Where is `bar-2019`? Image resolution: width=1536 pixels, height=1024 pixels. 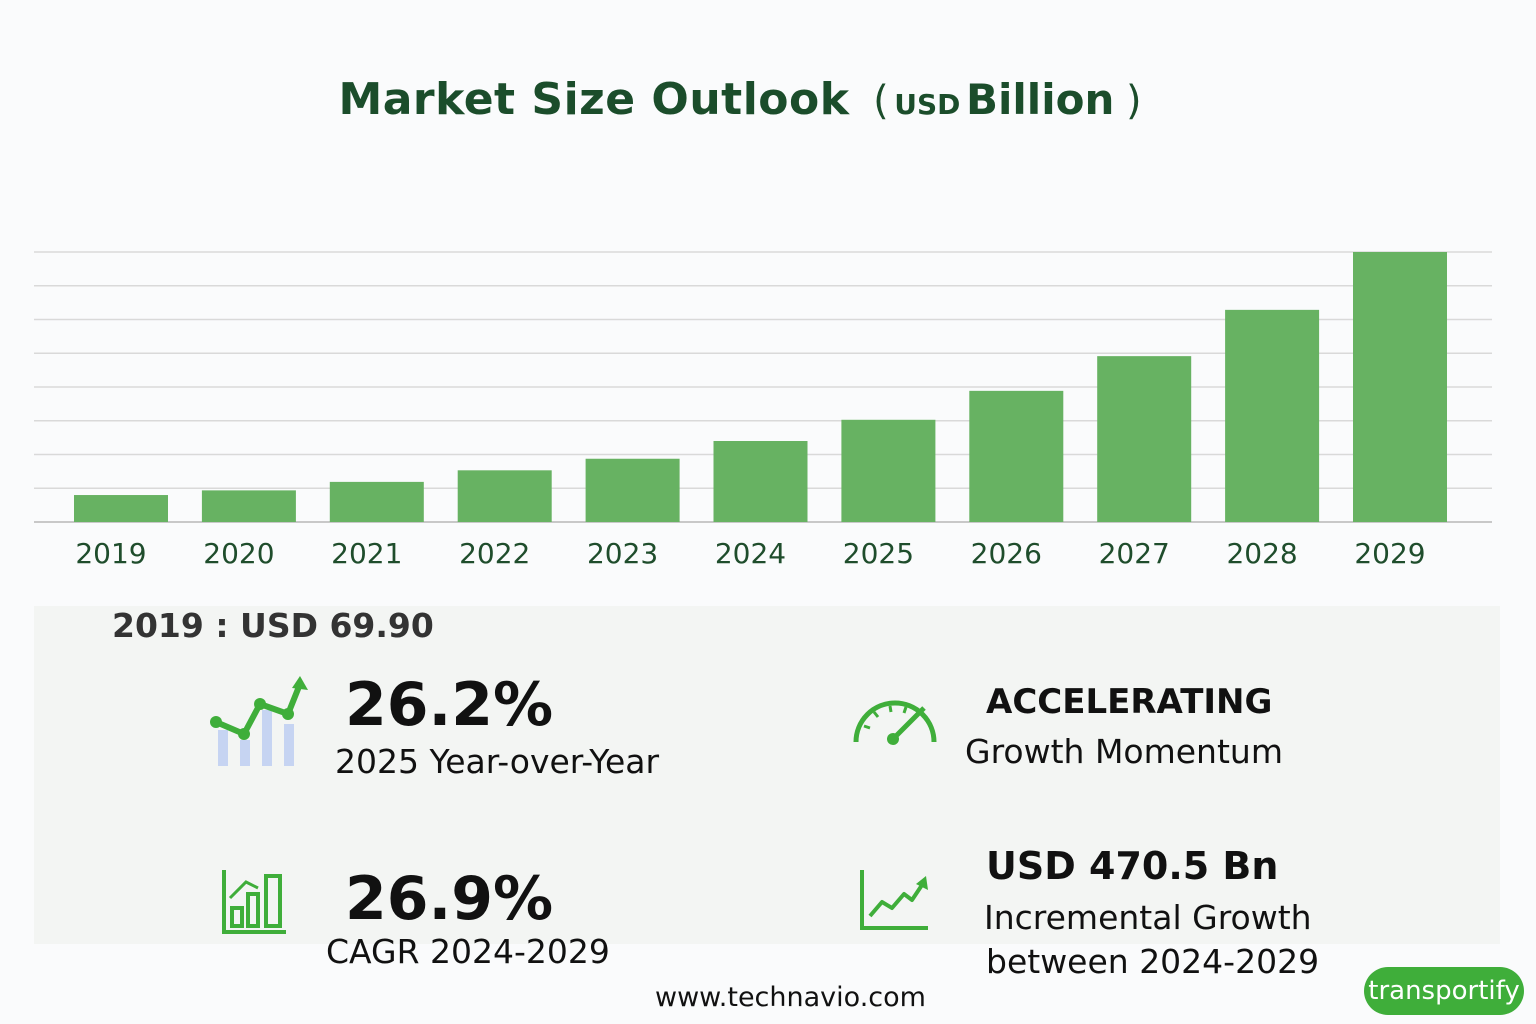 bar-2019 is located at coordinates (121, 508).